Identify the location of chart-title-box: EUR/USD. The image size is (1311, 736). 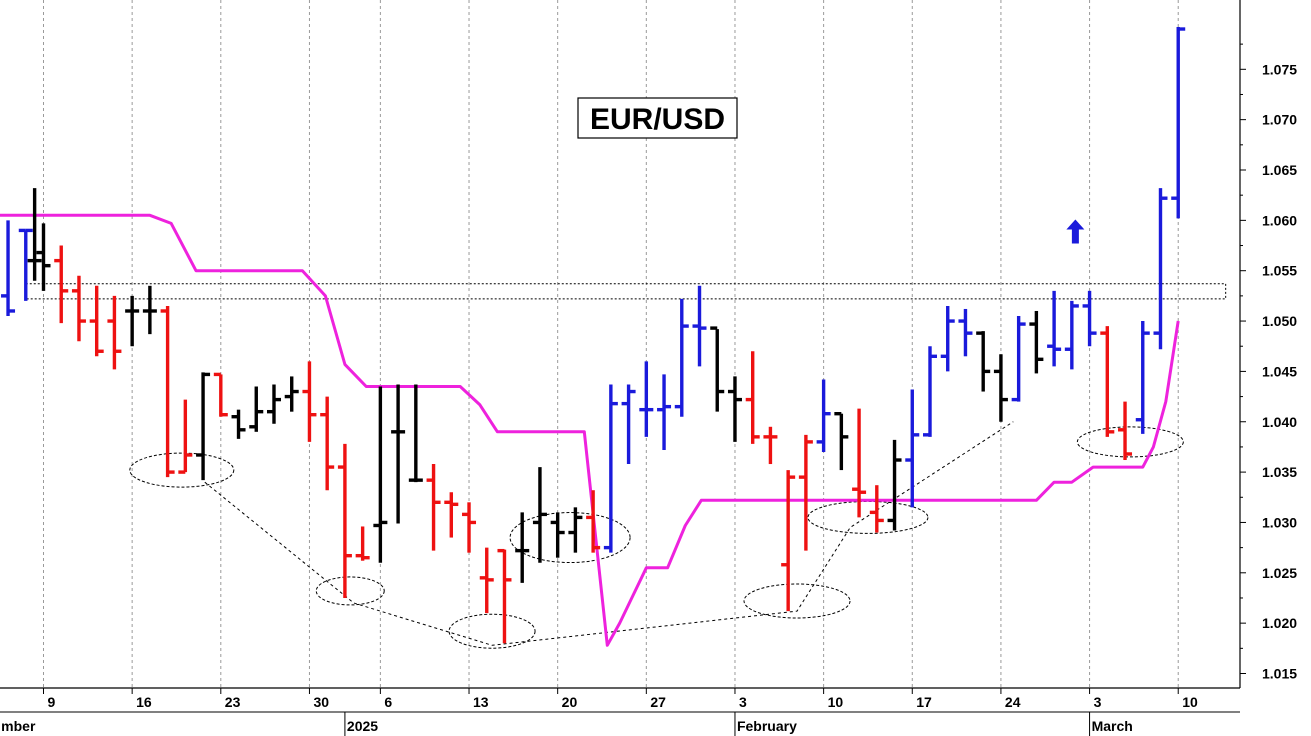
(657, 118).